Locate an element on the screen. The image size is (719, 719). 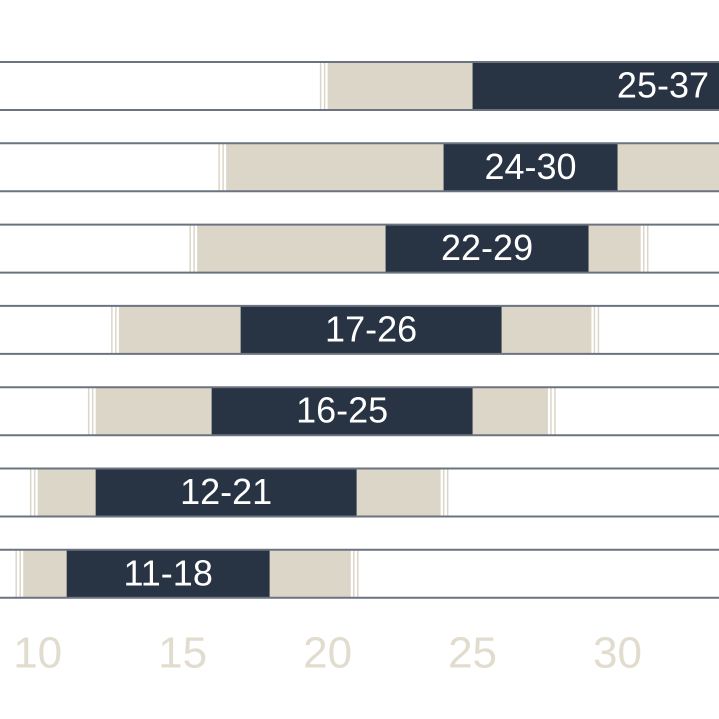
x-tick-label: 30 is located at coordinates (617, 653).